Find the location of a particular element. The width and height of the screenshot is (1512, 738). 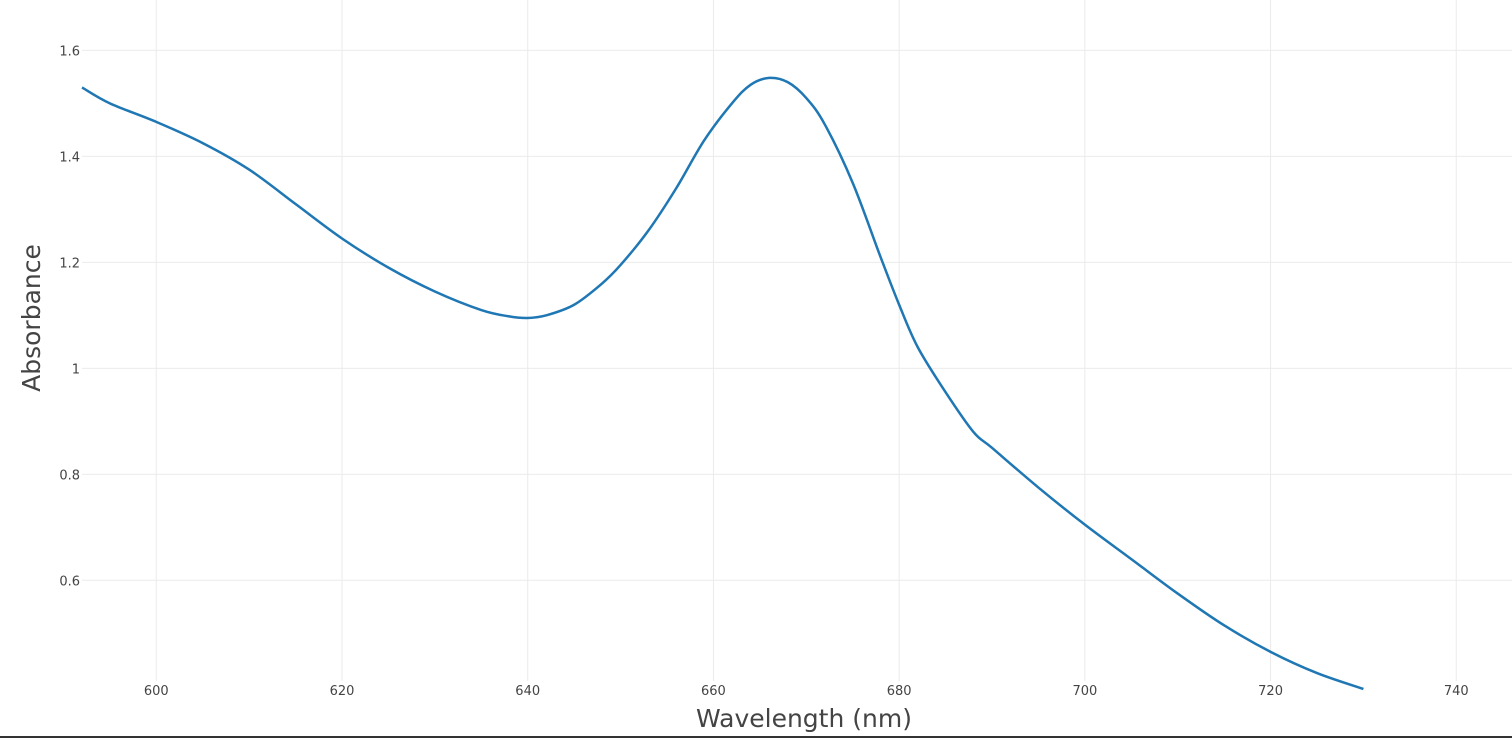

y-tick-label: 0.6 is located at coordinates (69, 581).